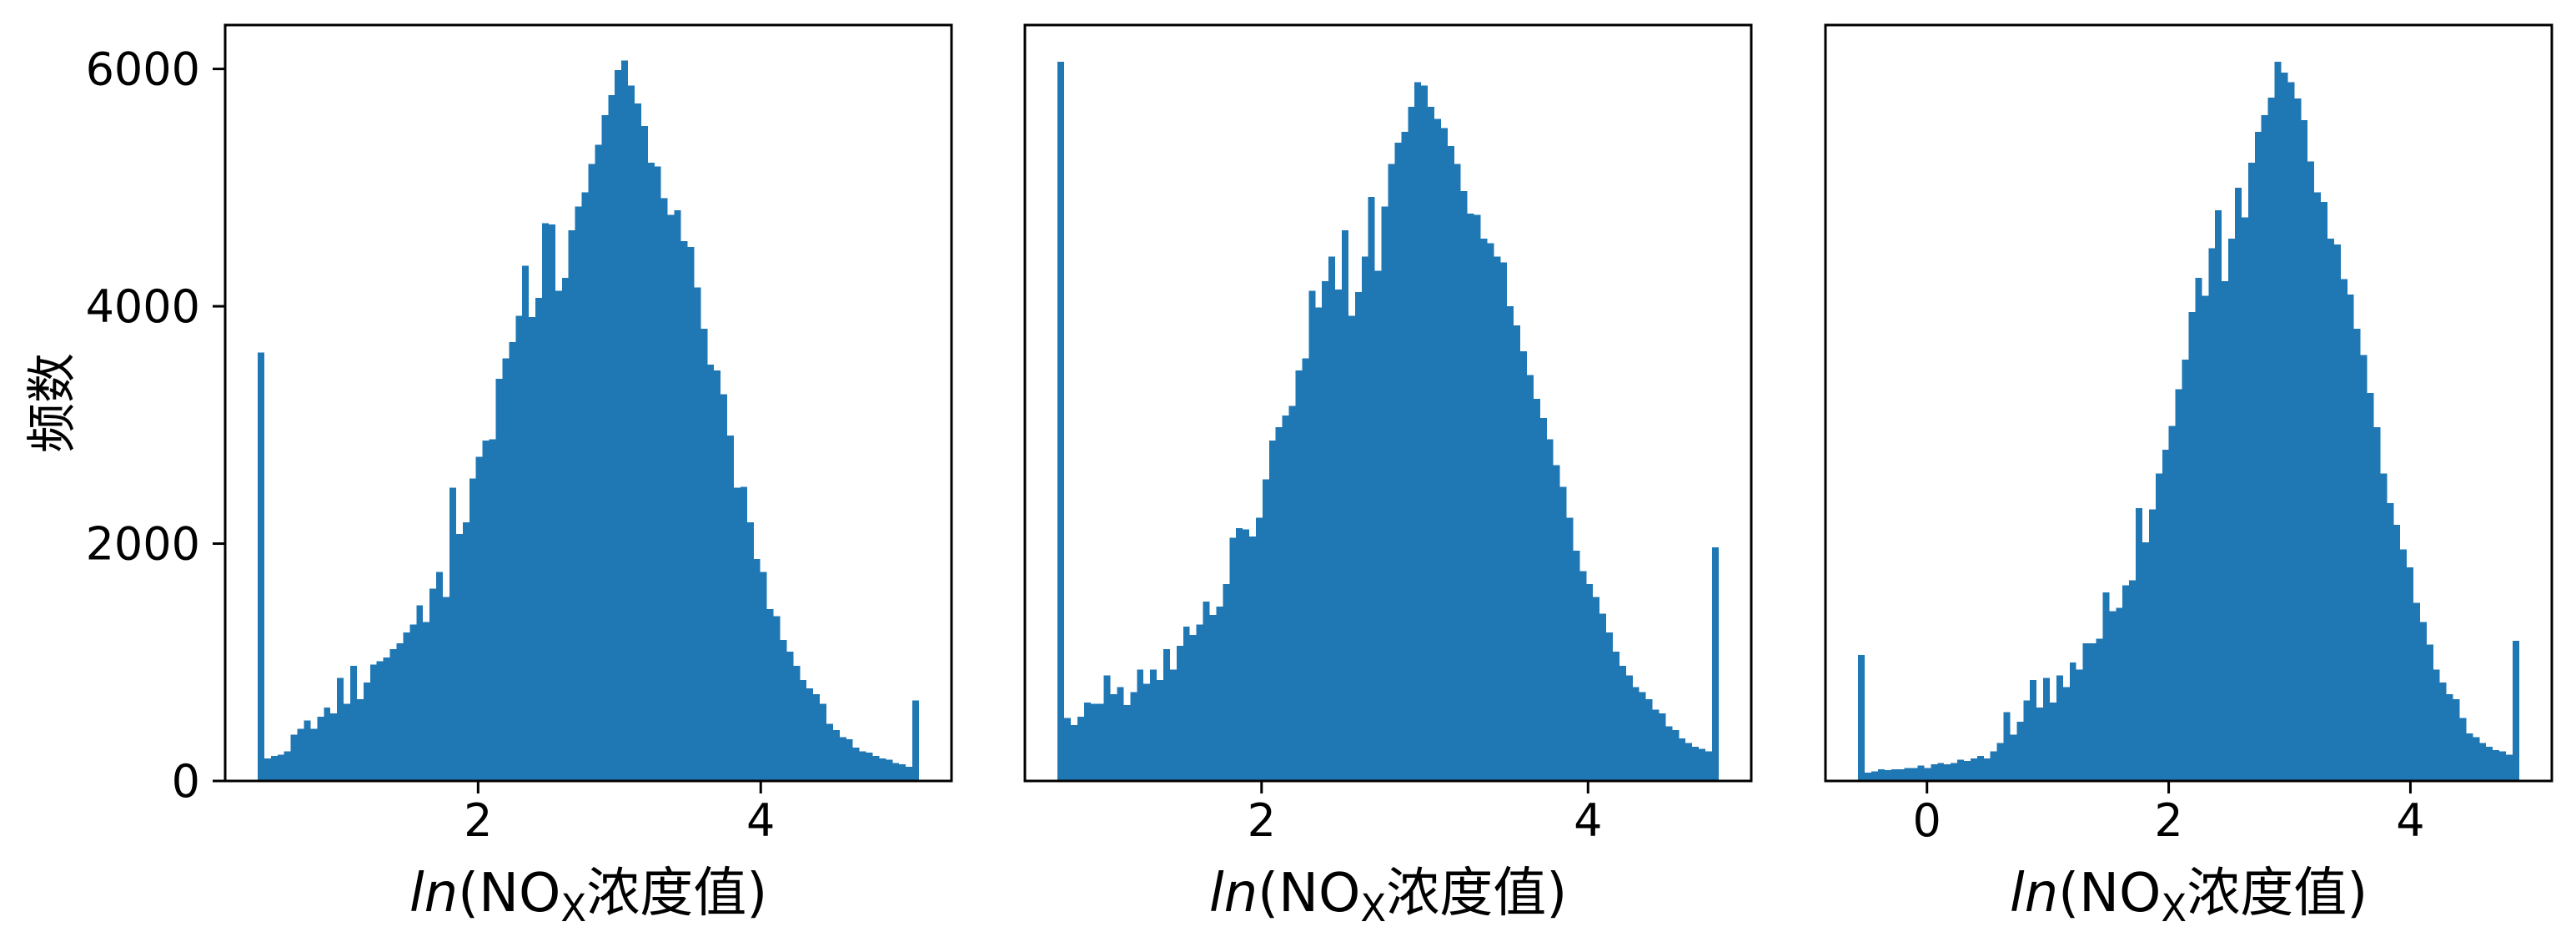  What do you see at coordinates (1927, 820) in the screenshot?
I see `x-tick-label: 0` at bounding box center [1927, 820].